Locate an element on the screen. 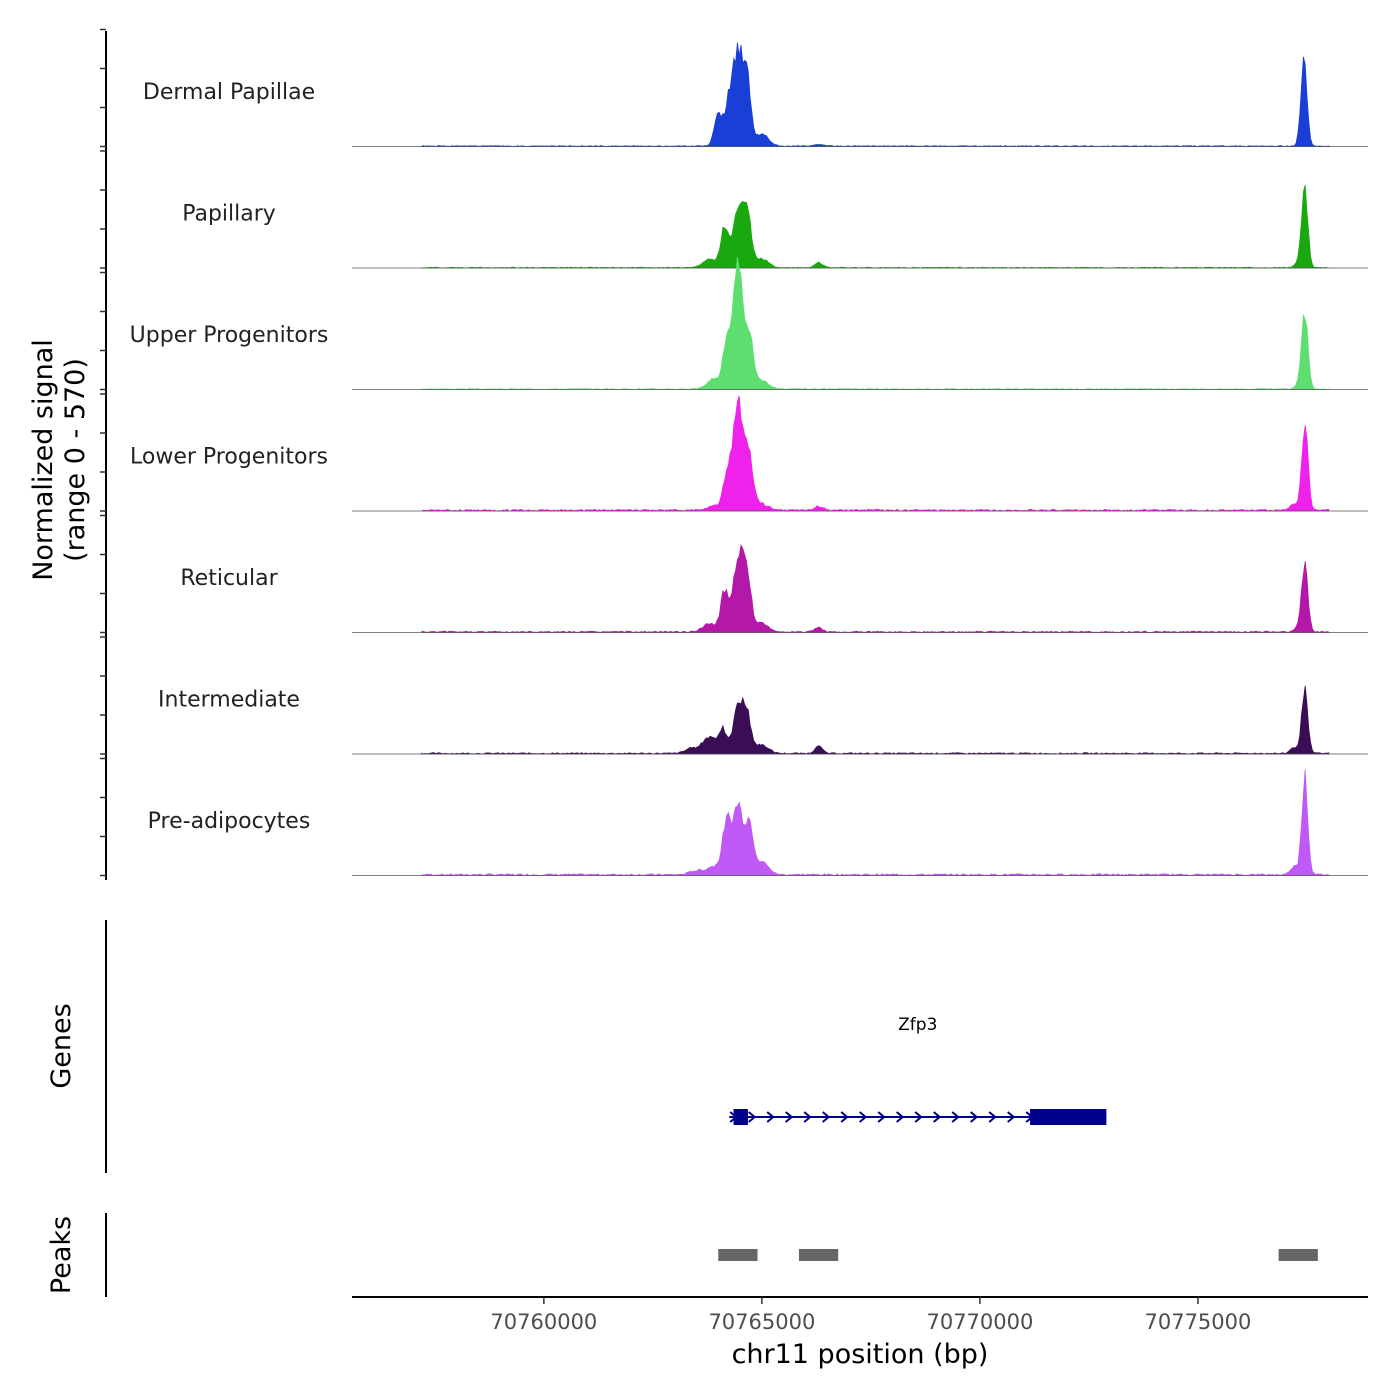 The width and height of the screenshot is (1400, 1400). y-axis-title-line2: (range 0 - 570) is located at coordinates (75, 460).